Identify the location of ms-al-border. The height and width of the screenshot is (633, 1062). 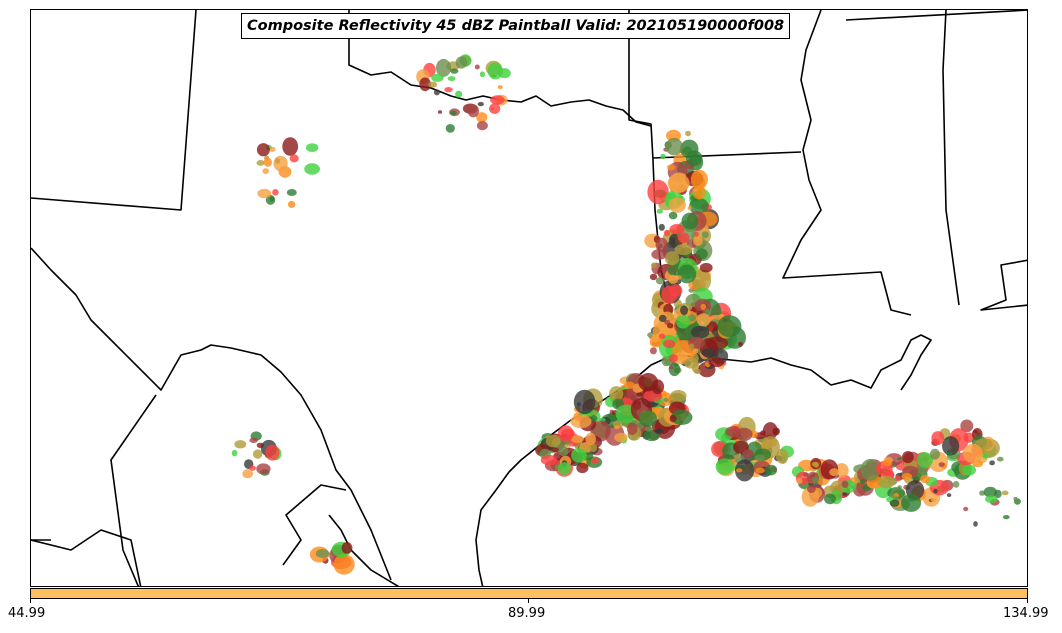
(951, 158).